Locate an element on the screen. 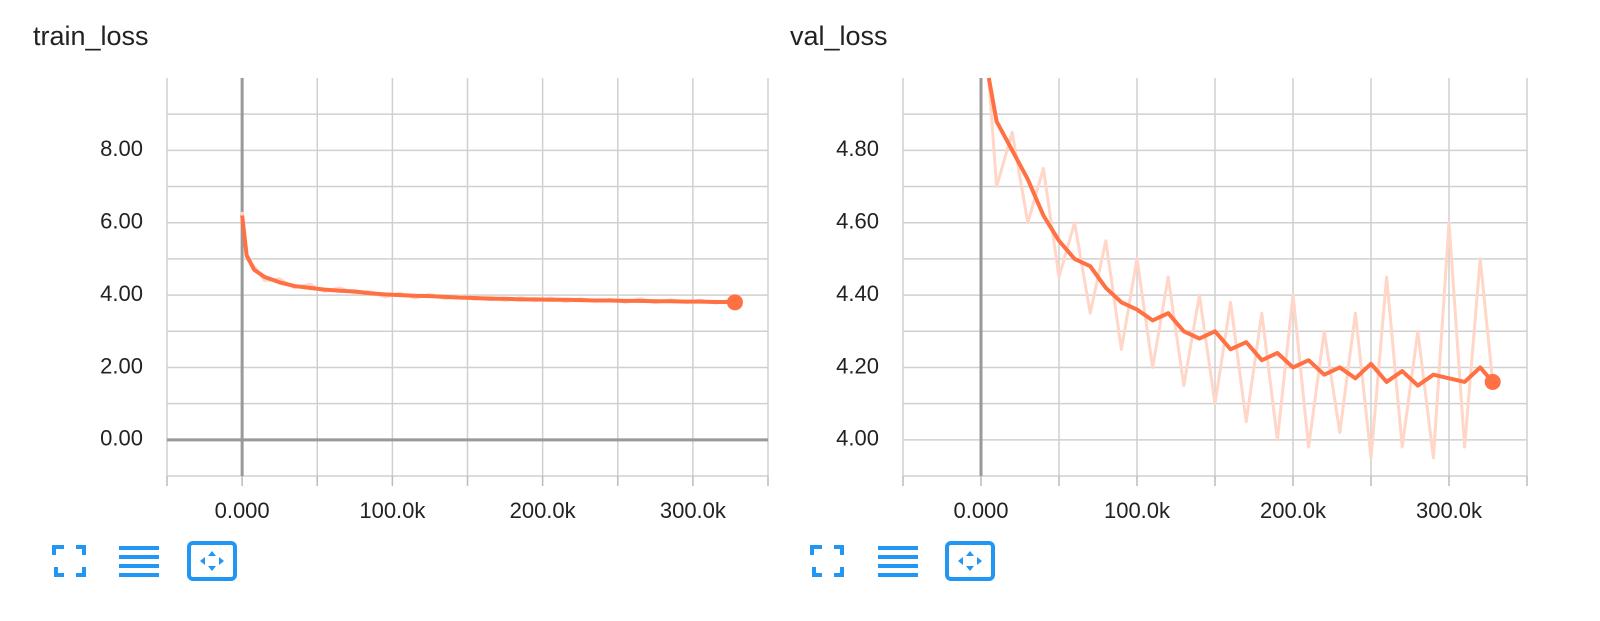 The width and height of the screenshot is (1600, 621). y-tick-label: 4.80 is located at coordinates (857, 148).